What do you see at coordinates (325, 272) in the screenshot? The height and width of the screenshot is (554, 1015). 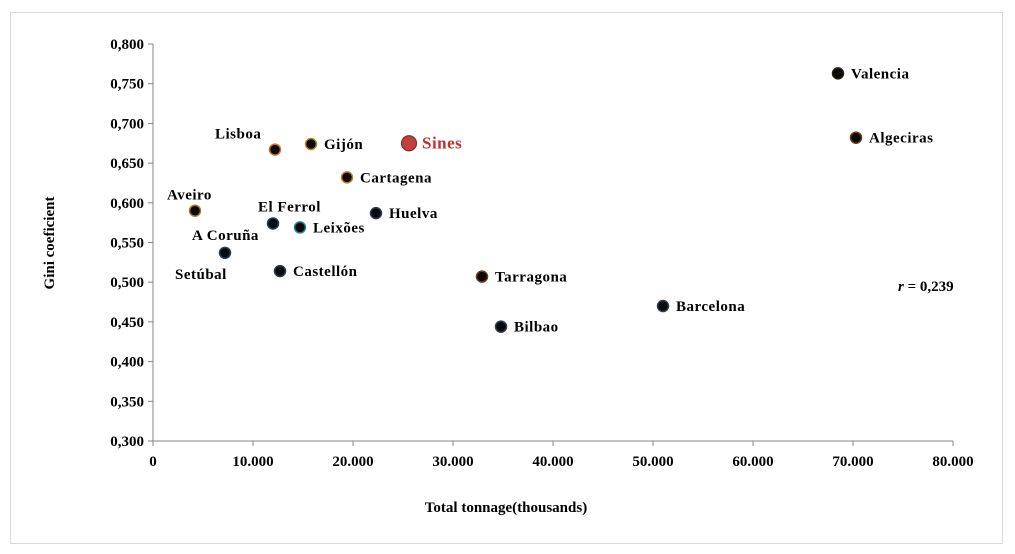 I see `point-label-castell-n: Castellón` at bounding box center [325, 272].